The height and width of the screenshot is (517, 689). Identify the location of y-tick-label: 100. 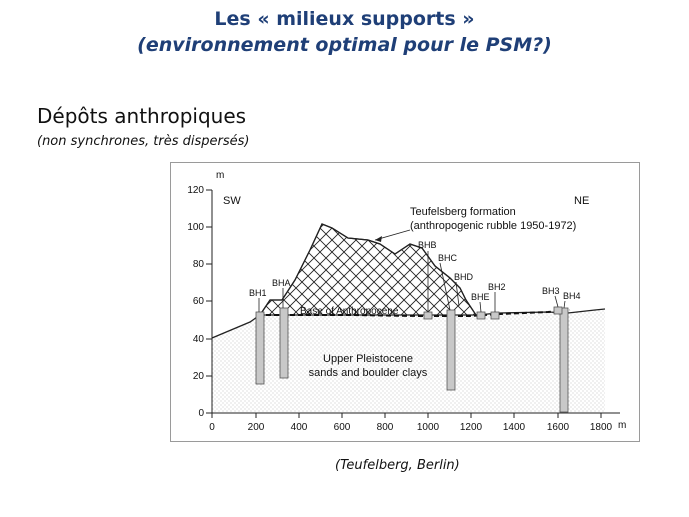
(195, 227).